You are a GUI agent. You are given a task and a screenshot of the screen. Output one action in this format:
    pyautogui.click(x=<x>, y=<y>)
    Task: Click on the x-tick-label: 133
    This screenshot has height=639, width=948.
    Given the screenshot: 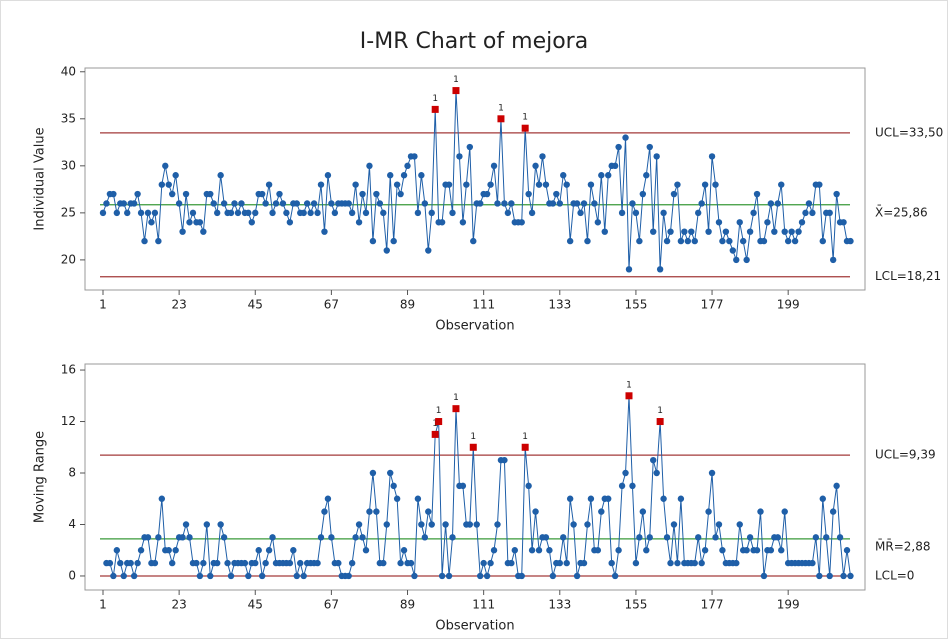 What is the action you would take?
    pyautogui.click(x=559, y=305)
    